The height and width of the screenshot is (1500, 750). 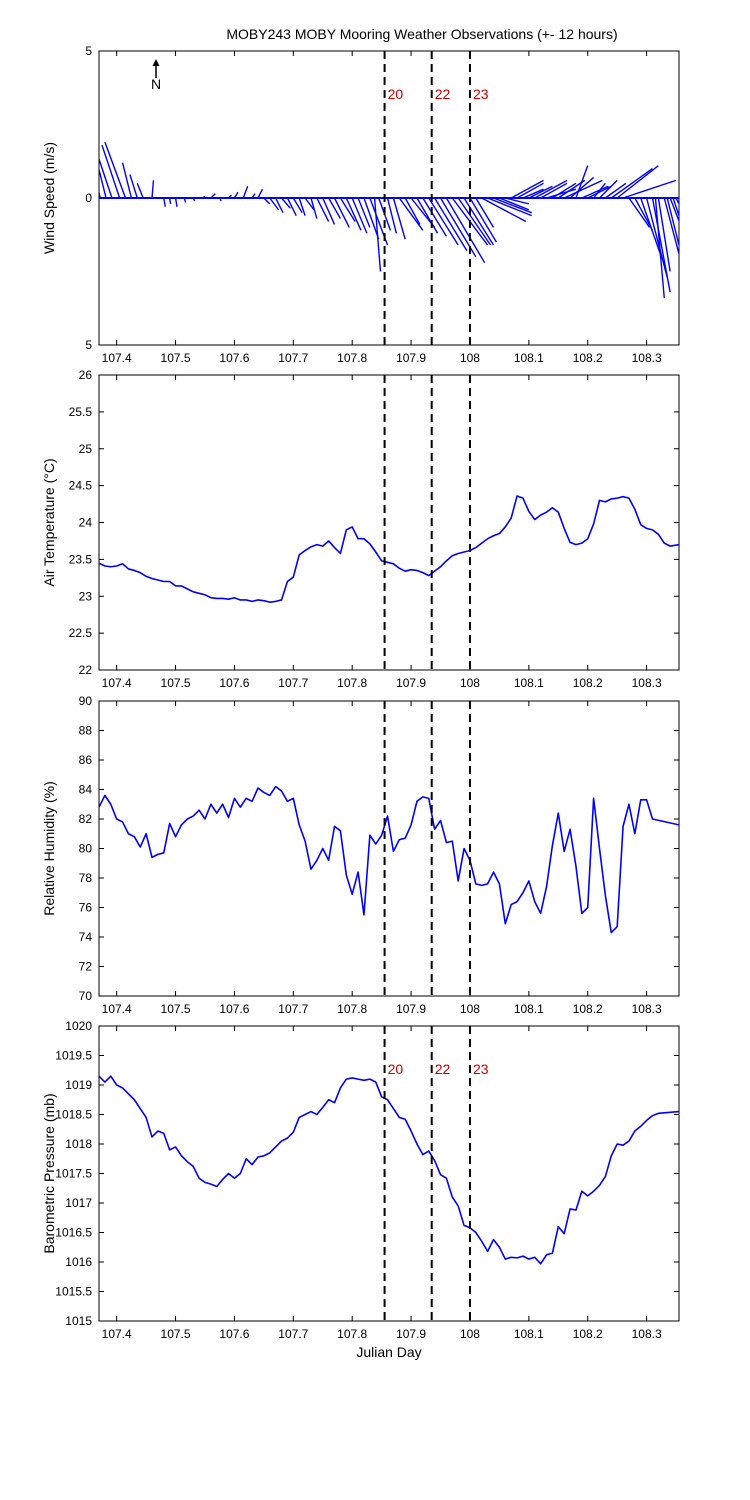 I want to click on rh-ytick-label: 88, so click(x=86, y=731).